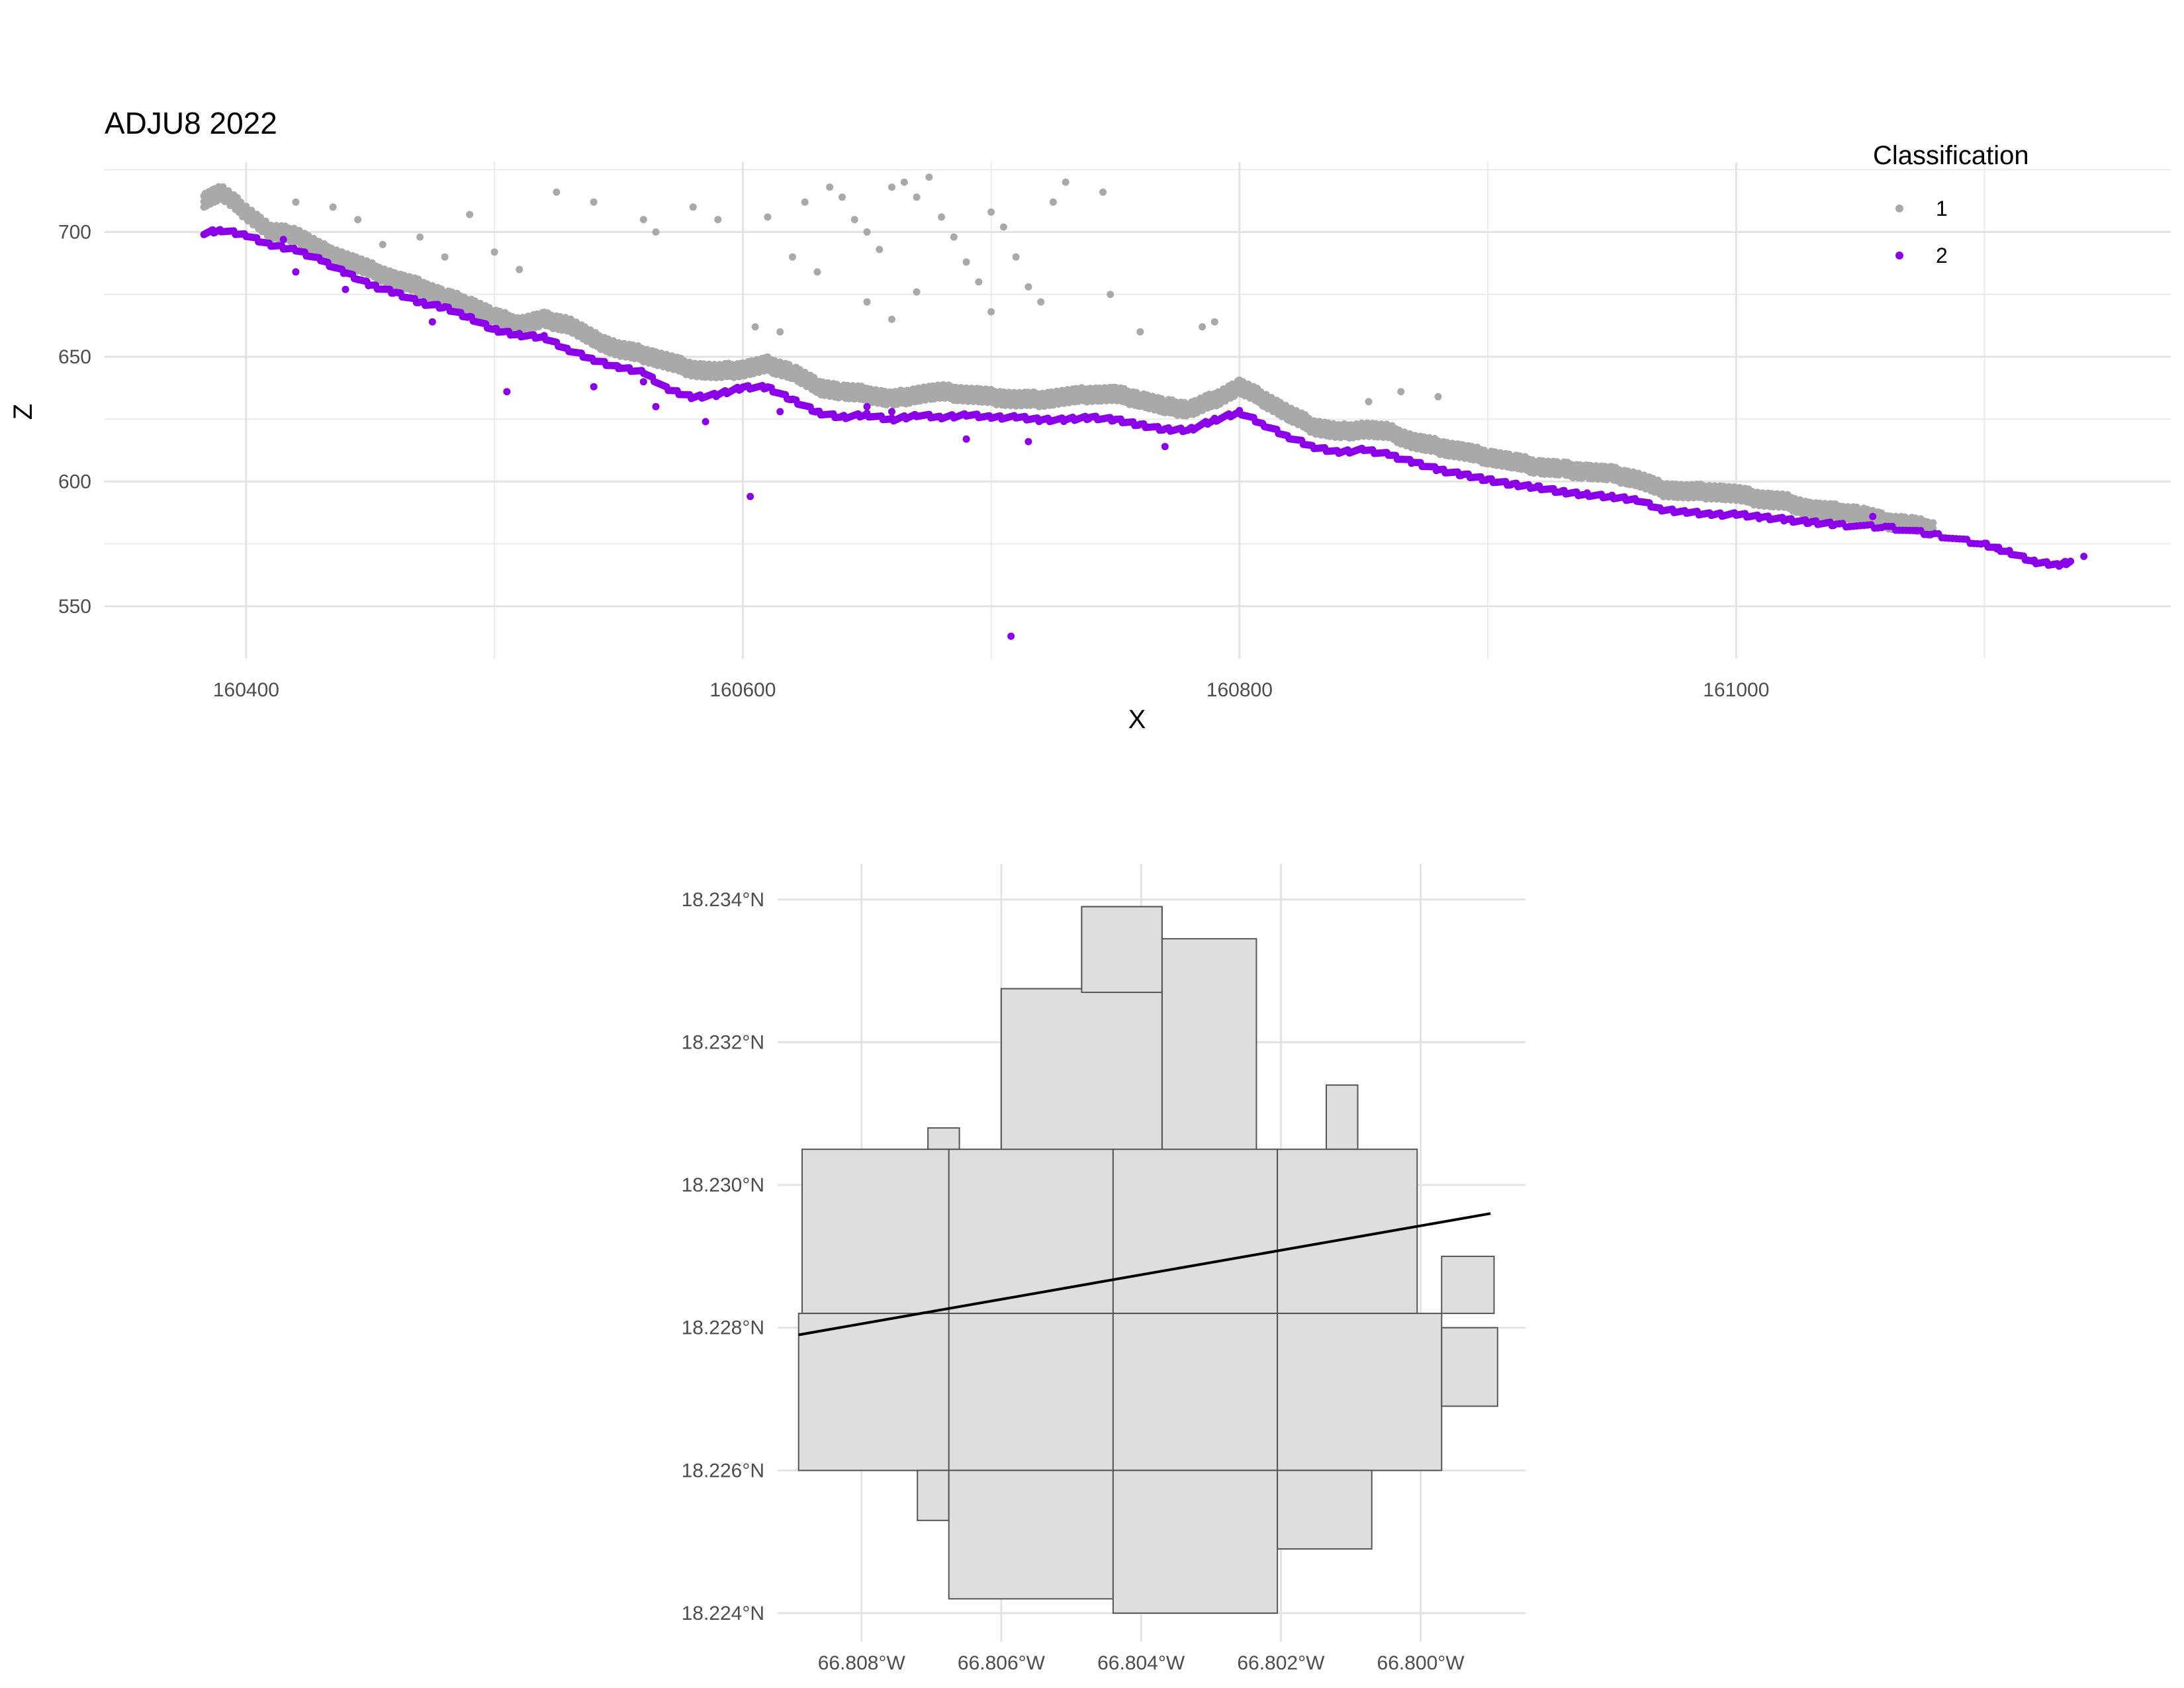  What do you see at coordinates (1240, 690) in the screenshot?
I see `x-tick-label: 160800` at bounding box center [1240, 690].